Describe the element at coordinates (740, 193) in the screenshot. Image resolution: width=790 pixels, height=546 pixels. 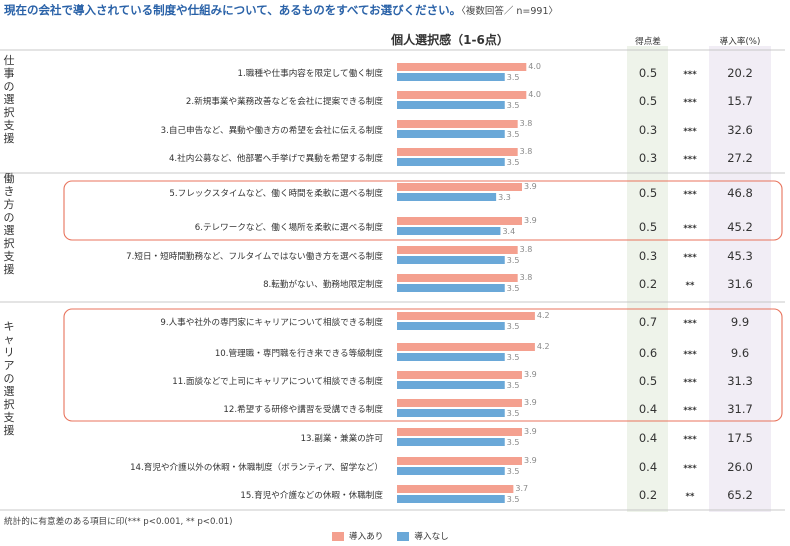
I see `adoption-rate-value: 46.8` at that location.